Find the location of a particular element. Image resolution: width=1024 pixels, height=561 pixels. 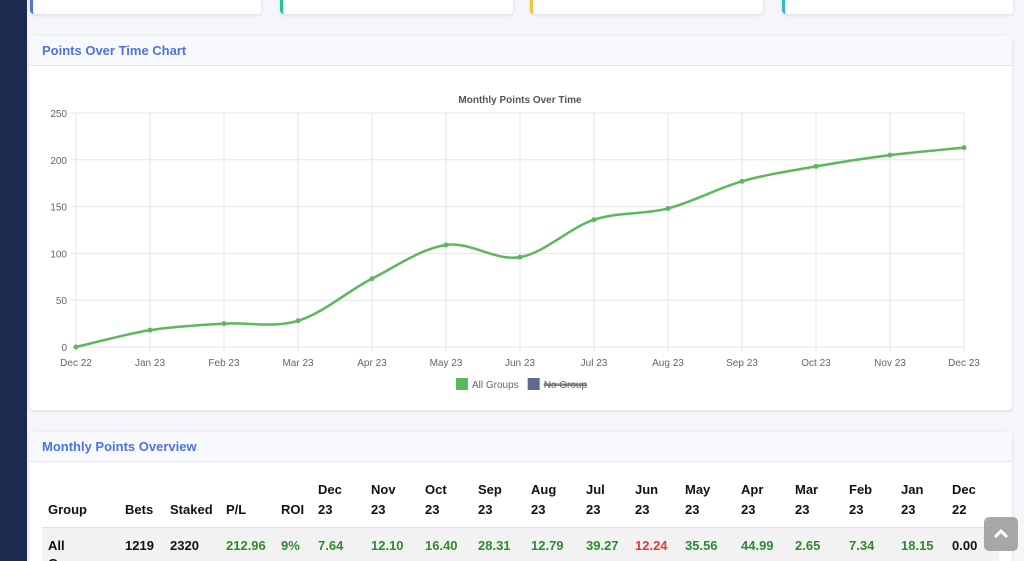

table-cell: 7.64 is located at coordinates (331, 545).